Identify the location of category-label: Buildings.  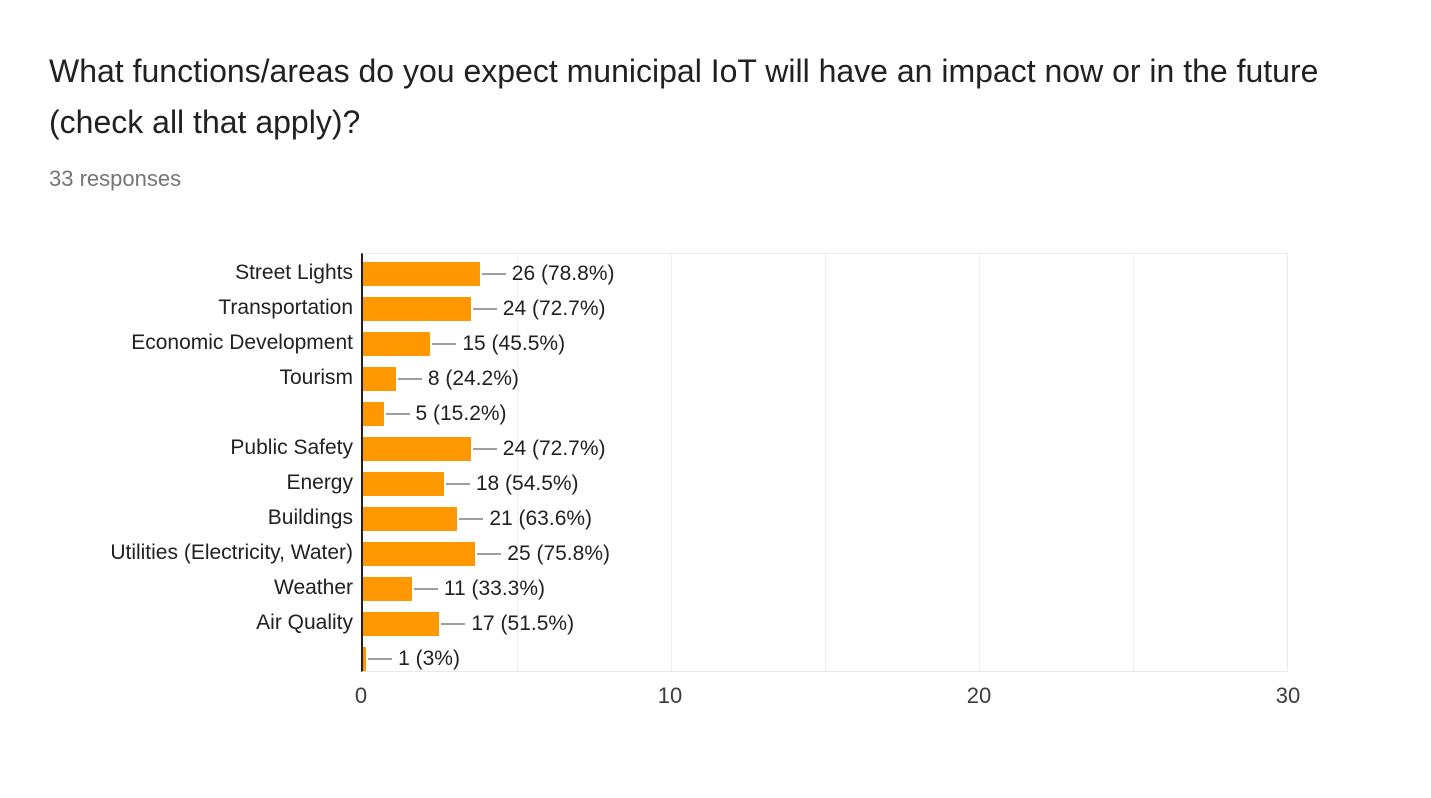
(310, 517).